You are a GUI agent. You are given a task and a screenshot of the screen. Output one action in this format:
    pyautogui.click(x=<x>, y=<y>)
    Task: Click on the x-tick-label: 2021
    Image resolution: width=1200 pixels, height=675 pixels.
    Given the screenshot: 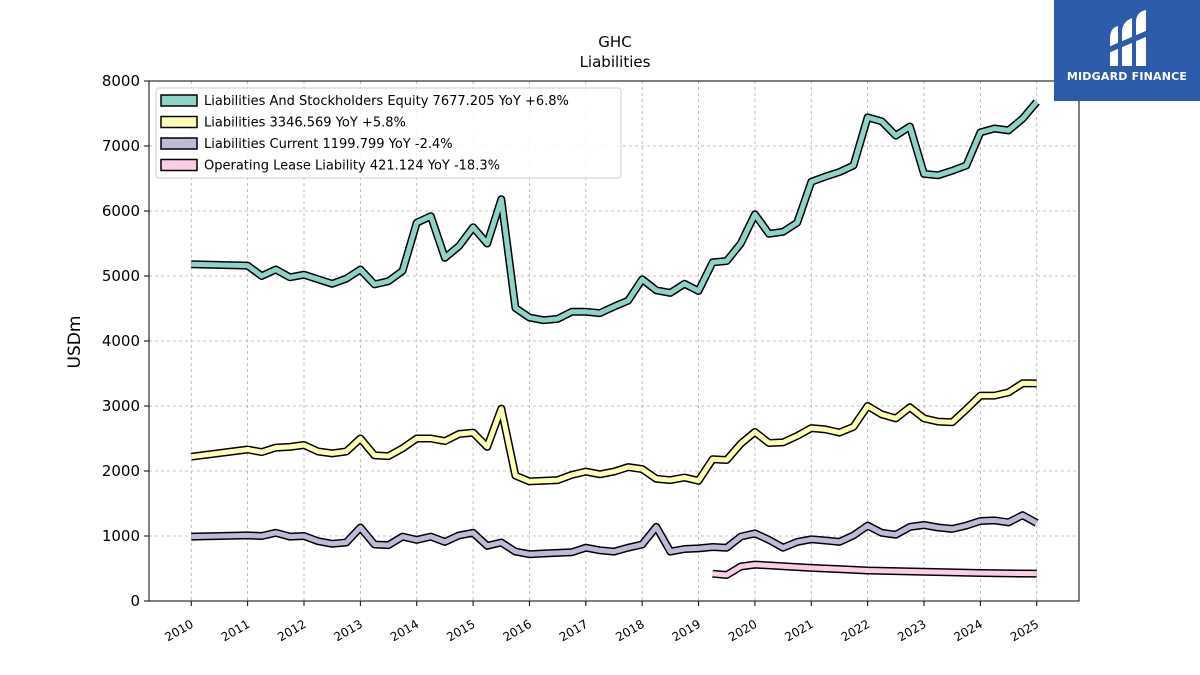 What is the action you would take?
    pyautogui.click(x=798, y=630)
    